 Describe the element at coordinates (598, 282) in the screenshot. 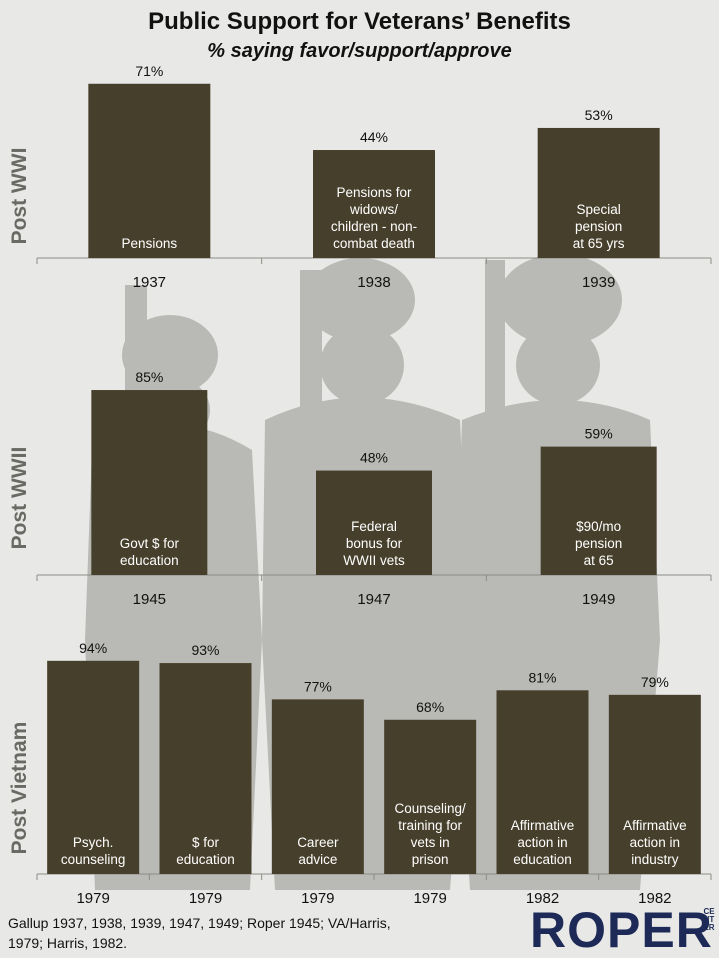

I see `x-tick-label: 1939` at that location.